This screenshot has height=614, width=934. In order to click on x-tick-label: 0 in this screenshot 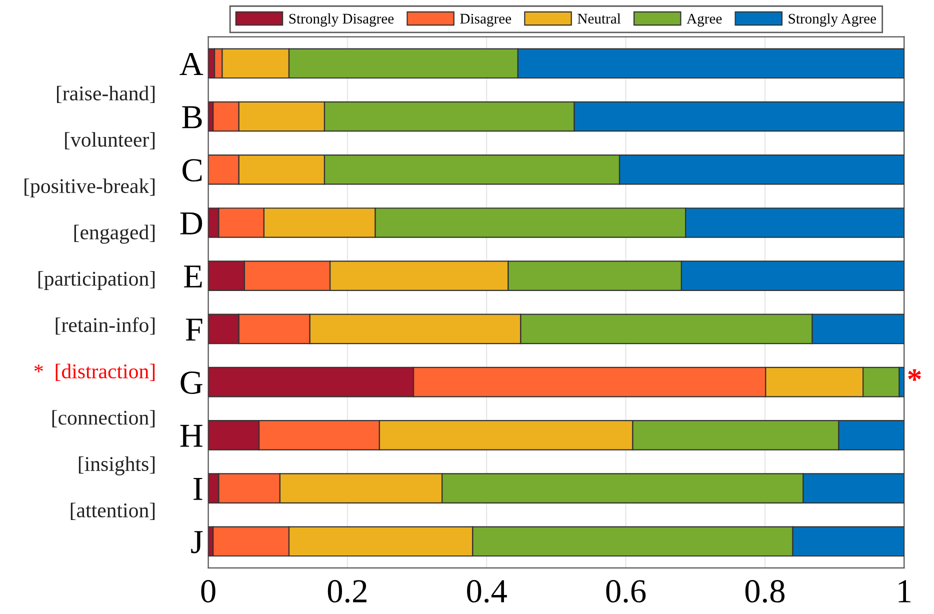, I will do `click(208, 591)`.